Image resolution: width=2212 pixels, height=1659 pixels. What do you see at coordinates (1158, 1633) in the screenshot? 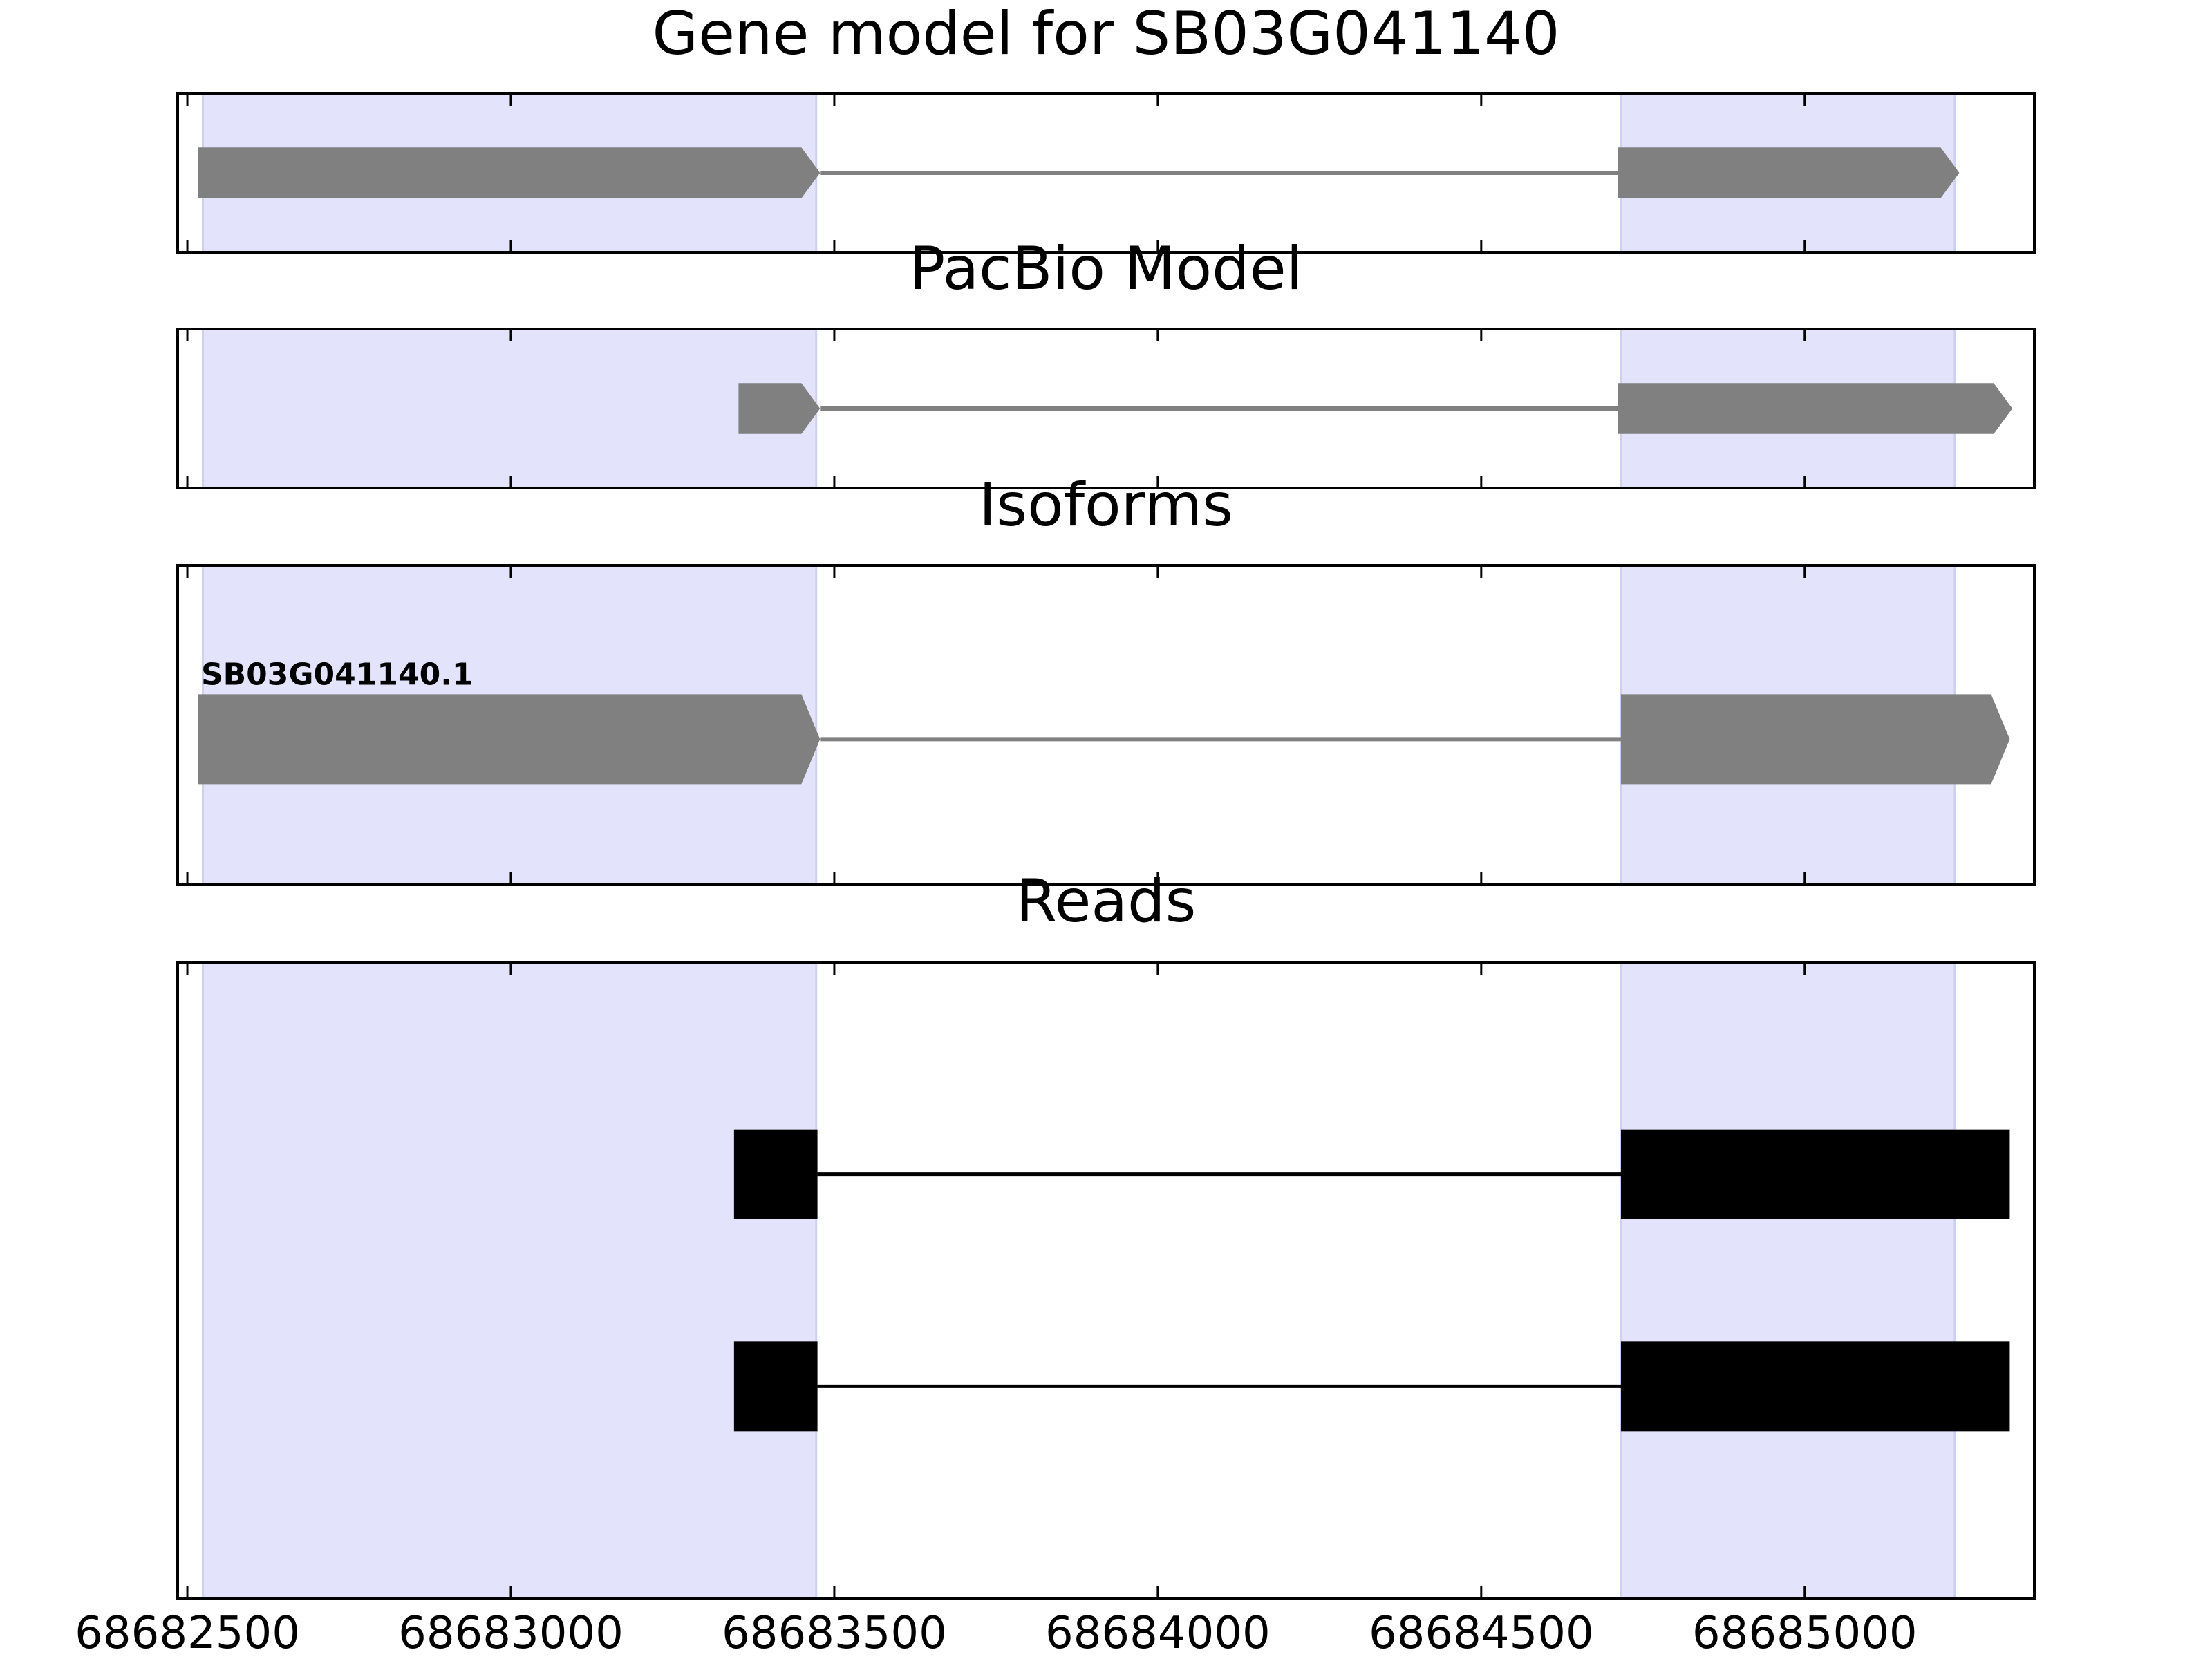
I see `x-tick-label: 68684000` at bounding box center [1158, 1633].